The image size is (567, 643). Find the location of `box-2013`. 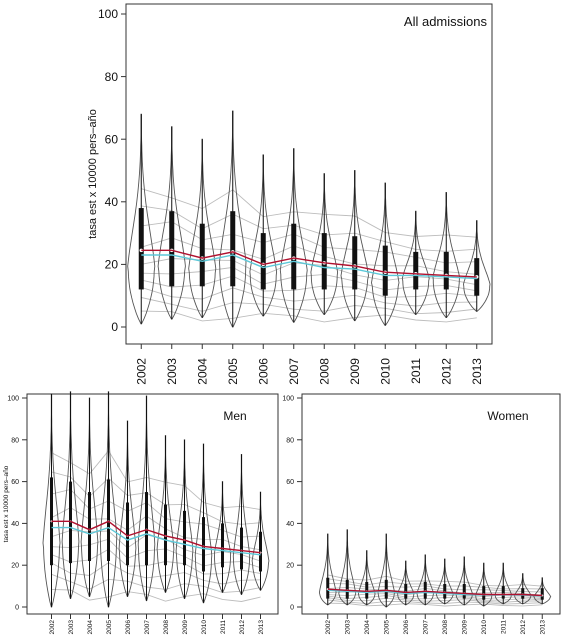

box-2013 is located at coordinates (542, 594).